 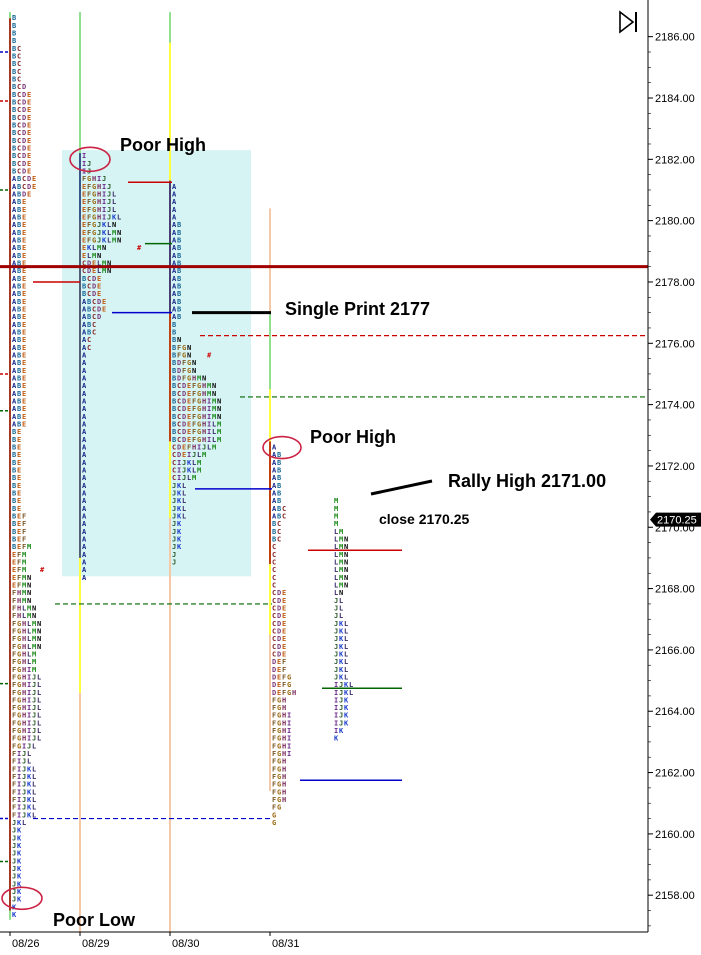 I want to click on annotation-poor-high-1: Poor High, so click(x=163, y=145).